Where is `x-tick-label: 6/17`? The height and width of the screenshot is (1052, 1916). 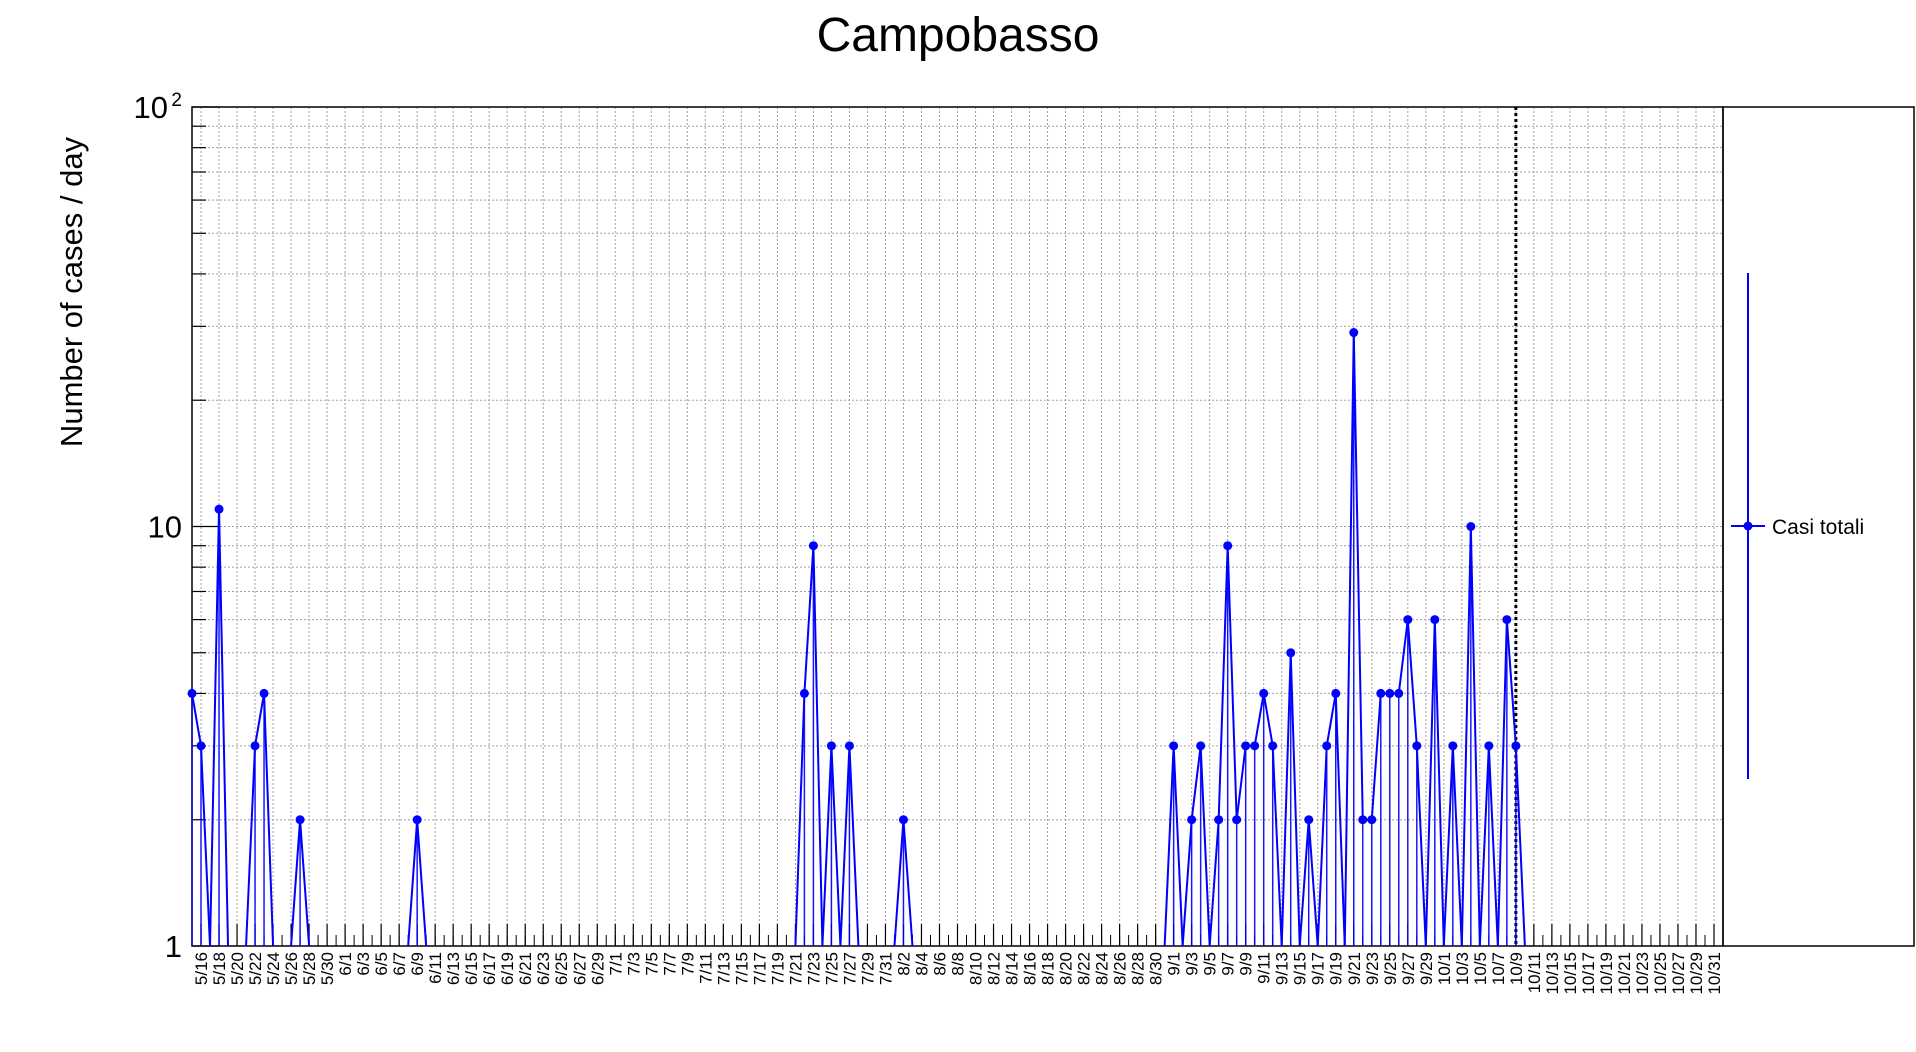 x-tick-label: 6/17 is located at coordinates (489, 968).